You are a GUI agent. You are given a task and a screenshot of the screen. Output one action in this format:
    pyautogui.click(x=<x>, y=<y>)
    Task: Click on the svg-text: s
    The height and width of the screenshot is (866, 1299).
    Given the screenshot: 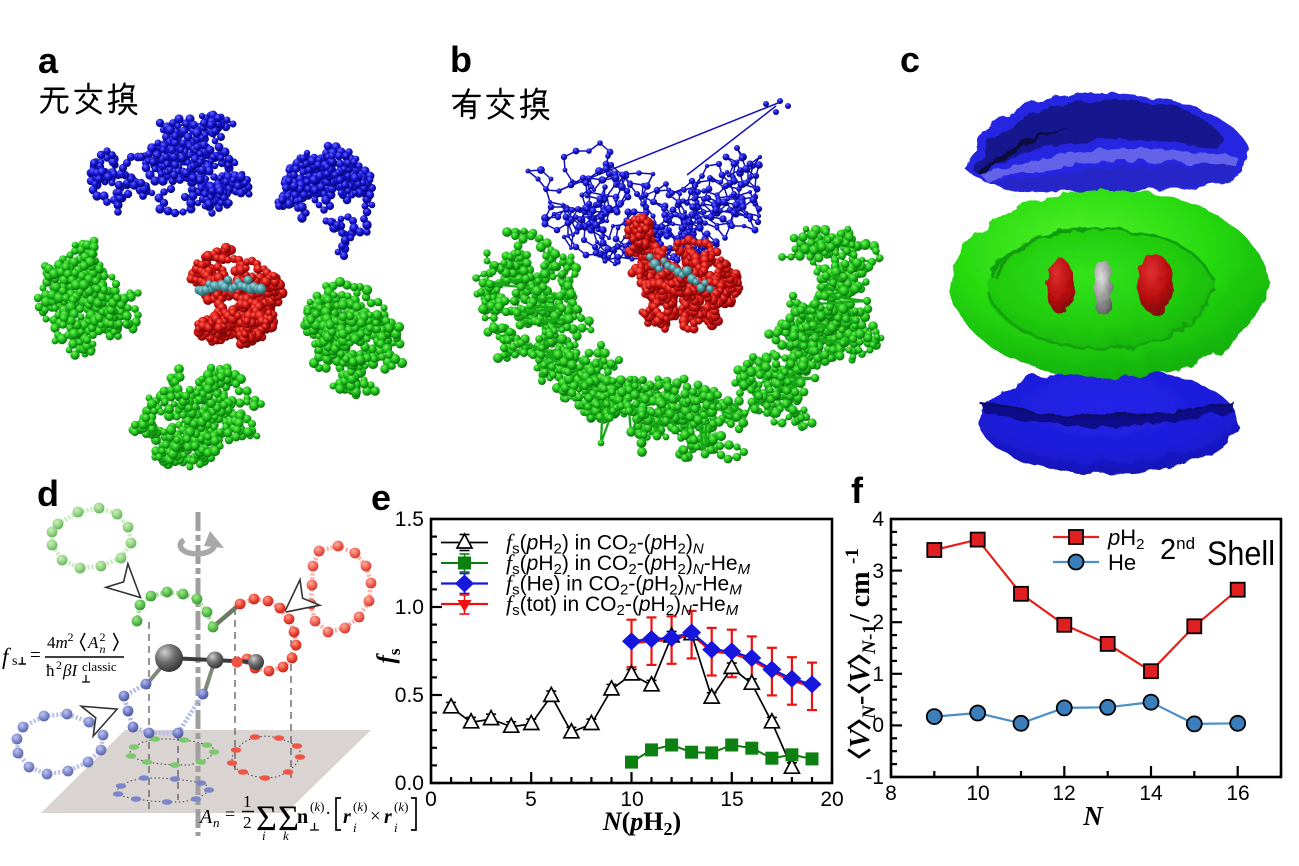 What is the action you would take?
    pyautogui.click(x=14, y=661)
    